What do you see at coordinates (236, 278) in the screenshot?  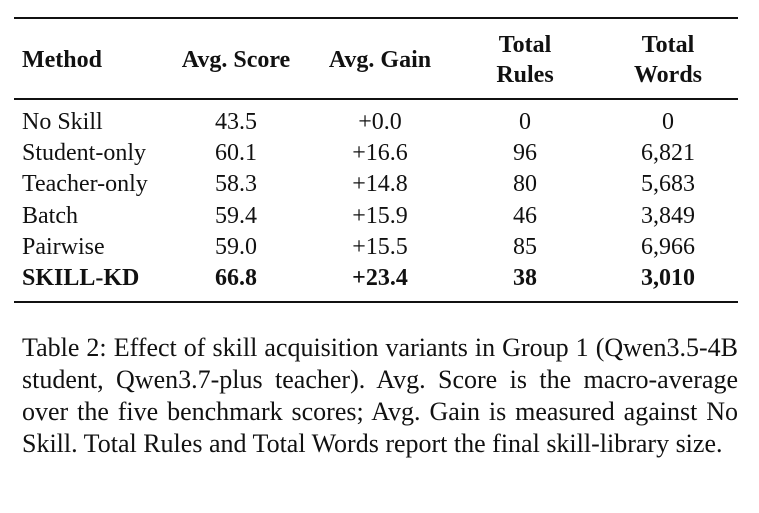 I see `table-cell: 66.8` at bounding box center [236, 278].